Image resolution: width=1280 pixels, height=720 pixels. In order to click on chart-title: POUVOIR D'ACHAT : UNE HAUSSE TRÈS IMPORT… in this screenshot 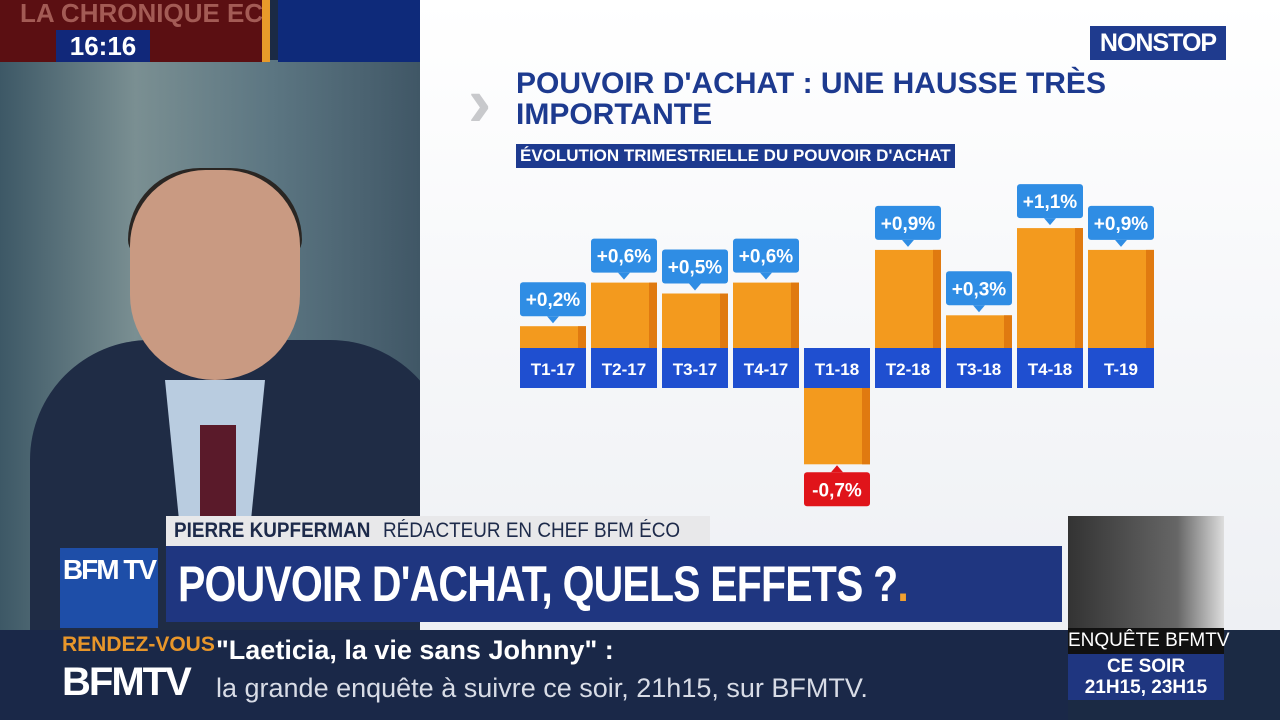, I will do `click(811, 99)`.